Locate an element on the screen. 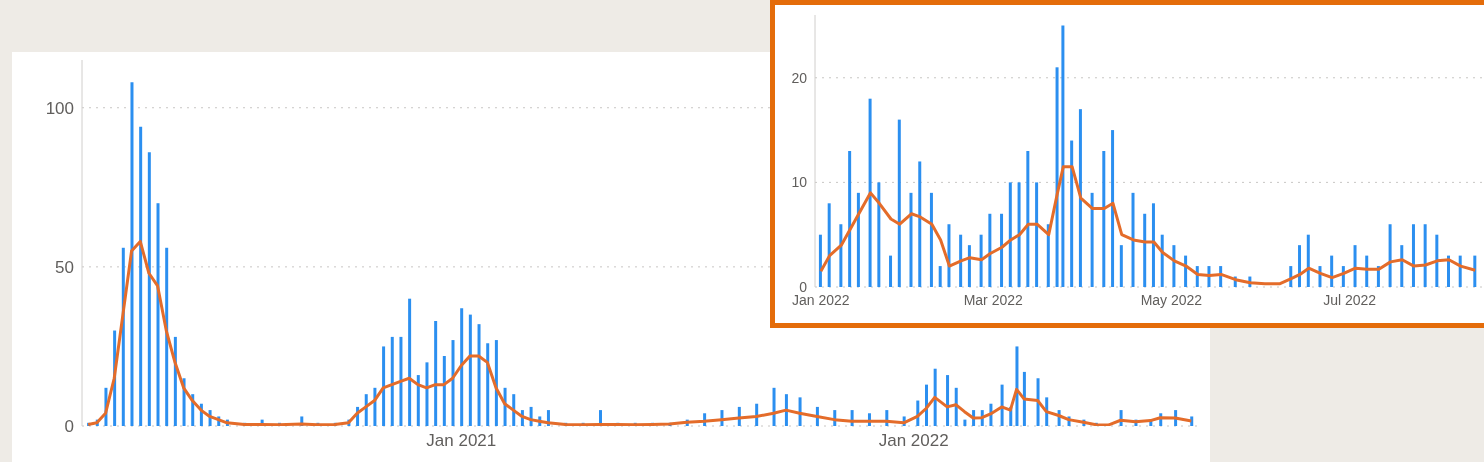 The image size is (1484, 462). x-tick-label: Jul 2022 is located at coordinates (1350, 299).